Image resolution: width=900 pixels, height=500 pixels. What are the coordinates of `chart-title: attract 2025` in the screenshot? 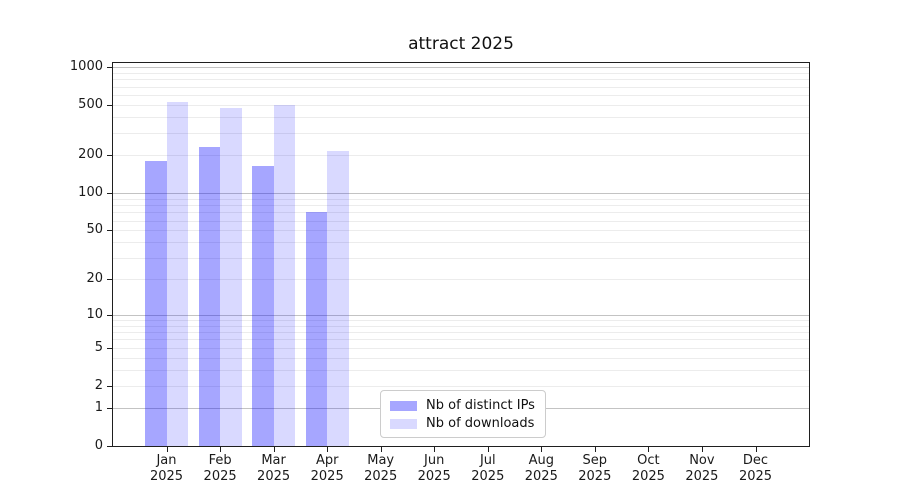 It's located at (461, 44).